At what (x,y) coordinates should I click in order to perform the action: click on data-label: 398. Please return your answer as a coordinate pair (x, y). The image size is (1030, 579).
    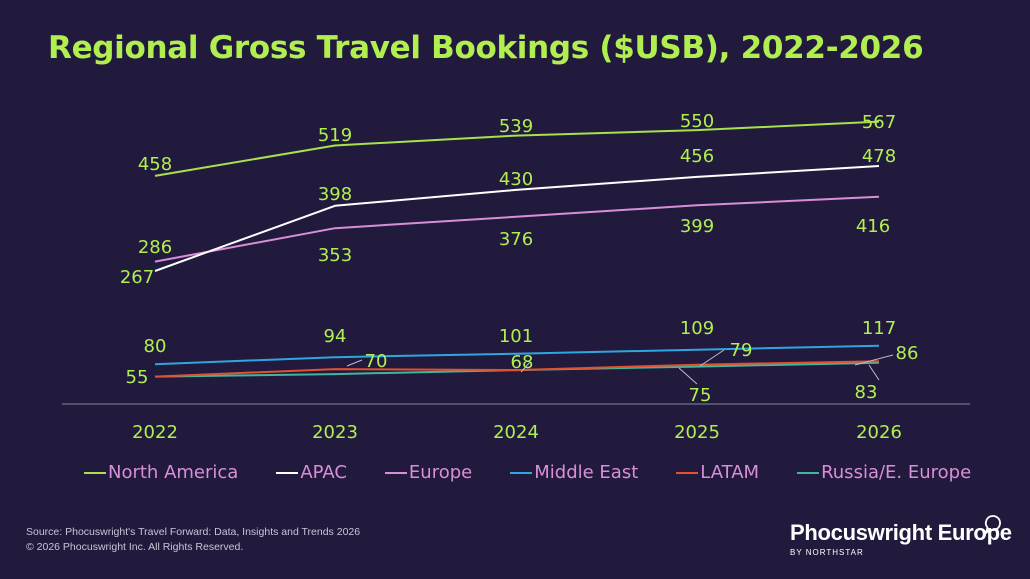
    Looking at the image, I should click on (335, 194).